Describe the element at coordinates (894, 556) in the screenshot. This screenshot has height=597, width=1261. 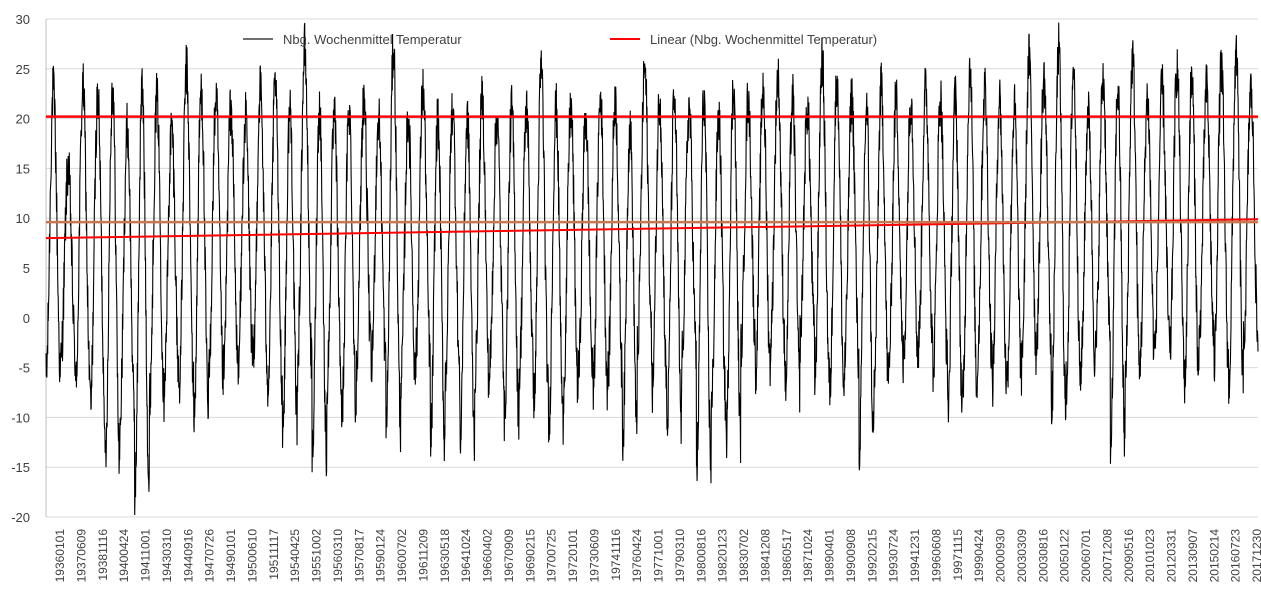
I see `x-tick-label: 19930724` at that location.